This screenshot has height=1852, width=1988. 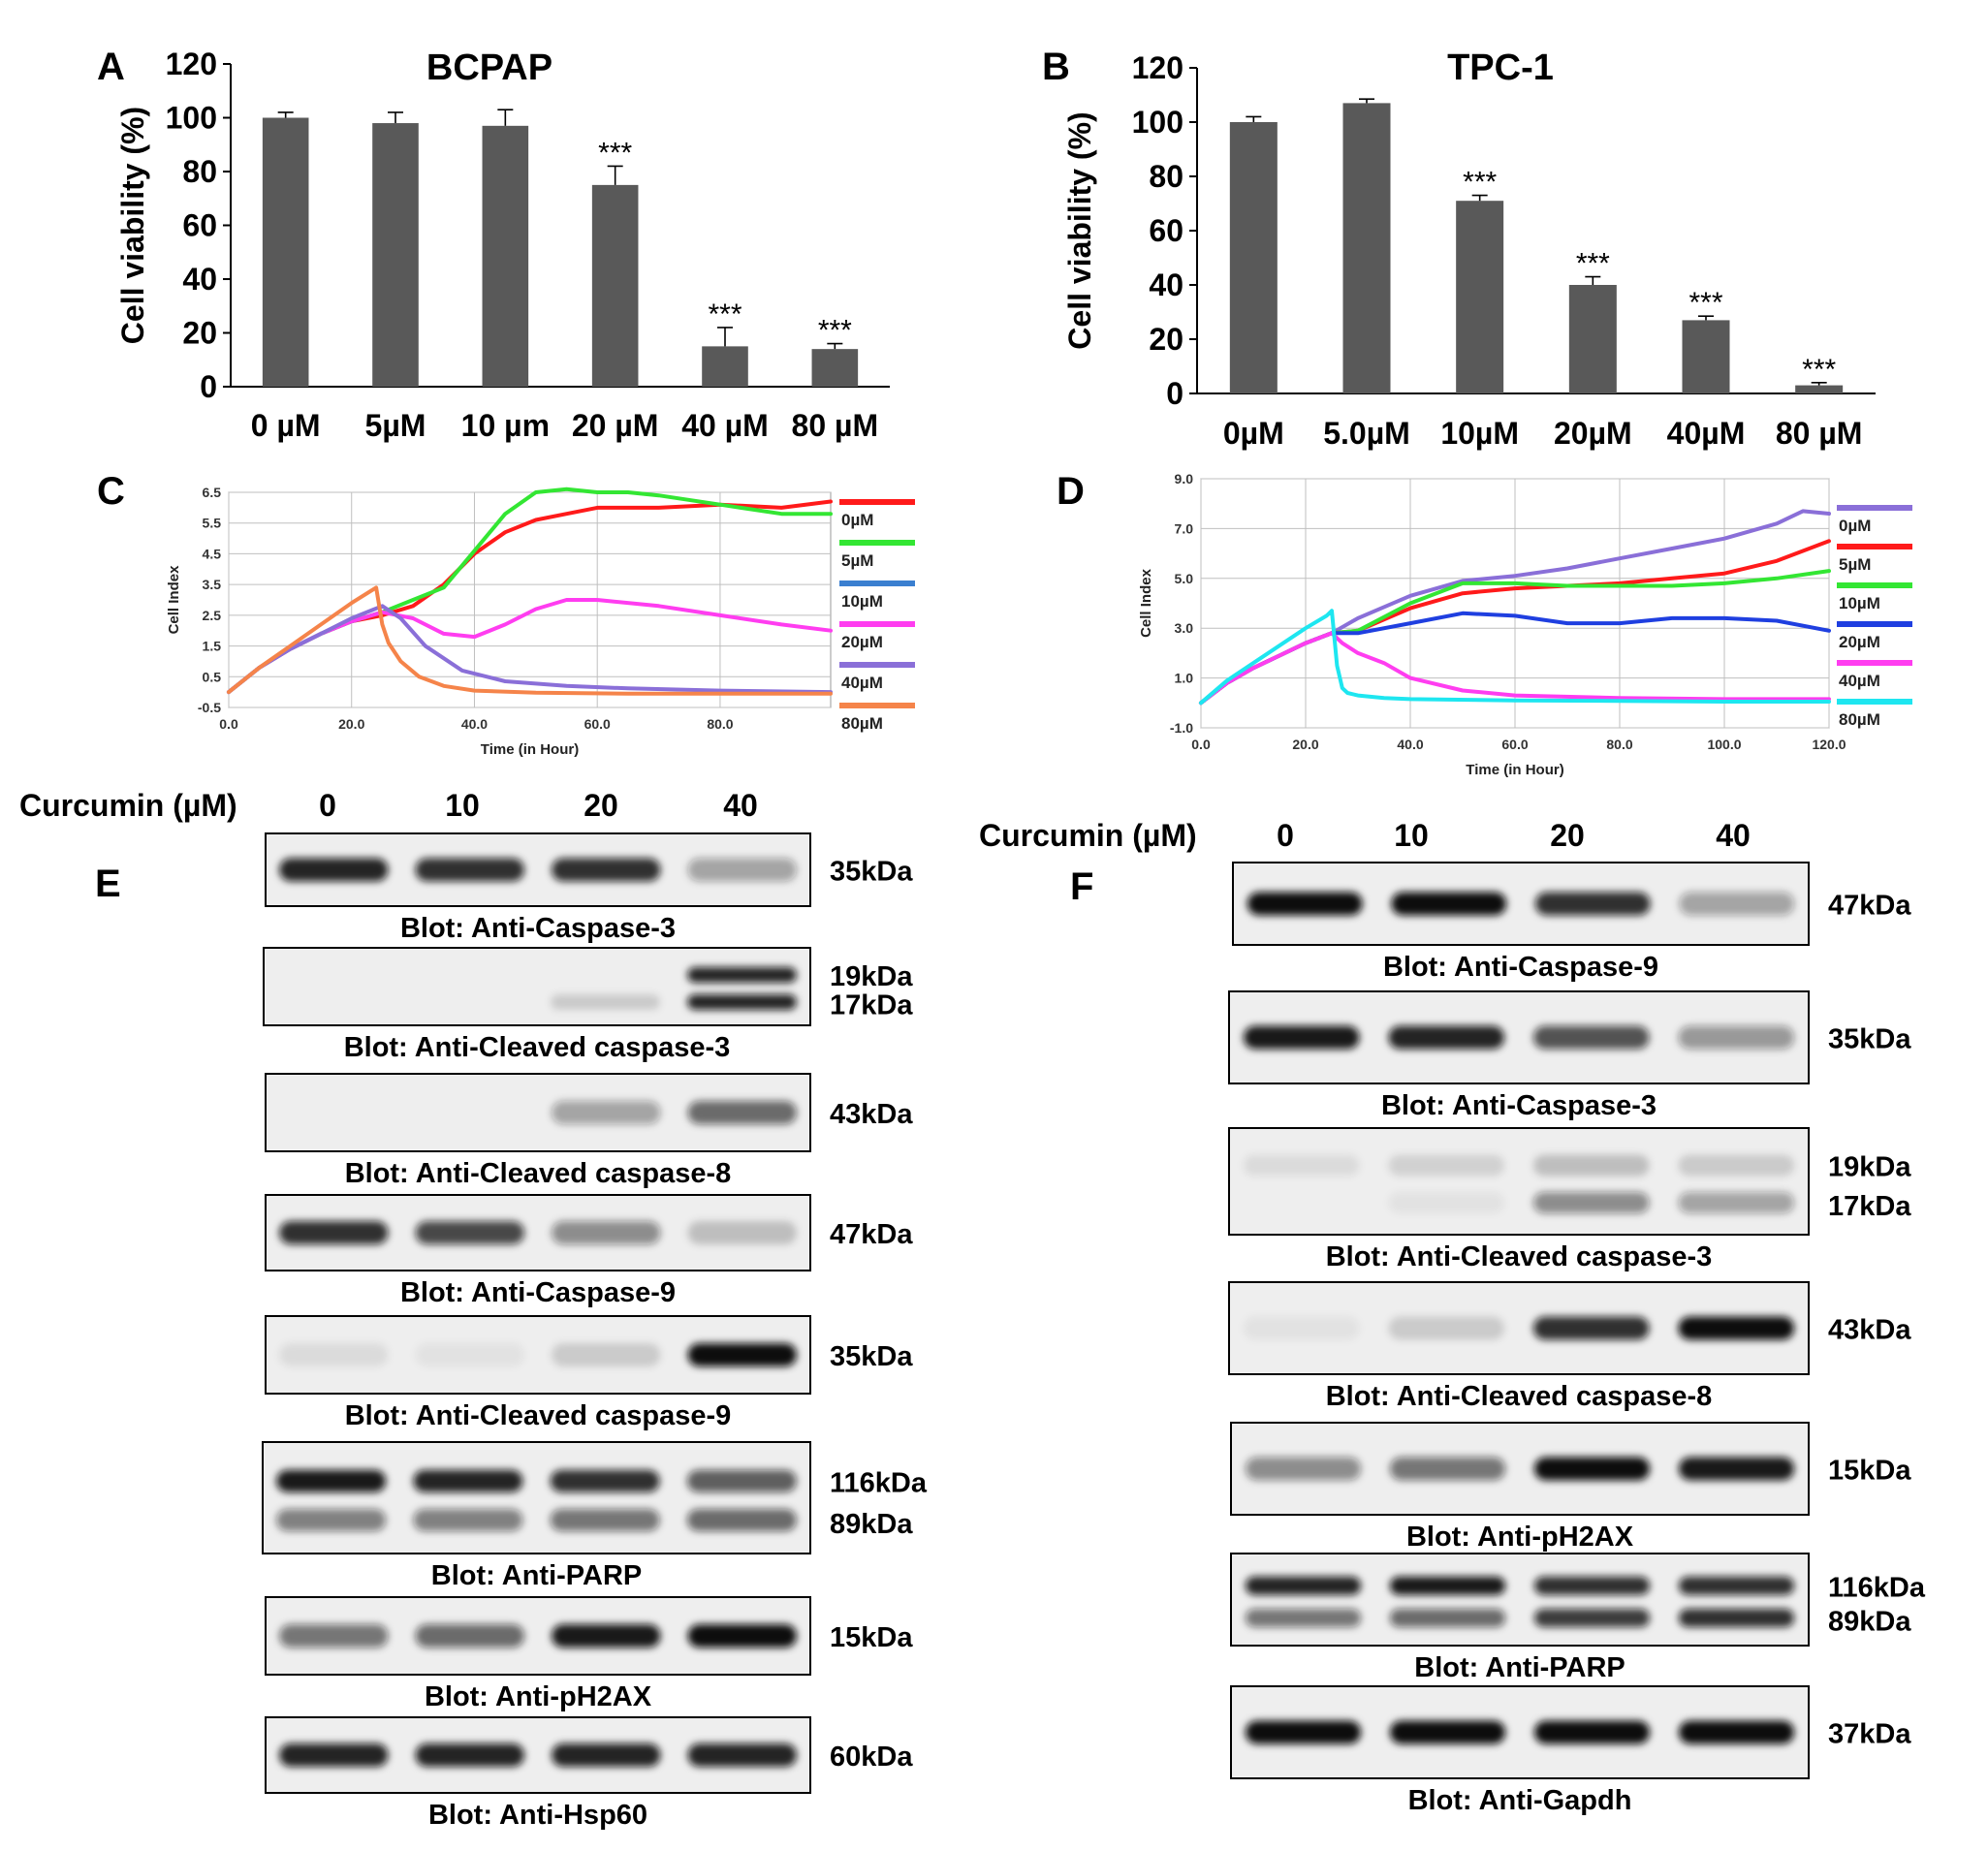 What do you see at coordinates (1056, 67) in the screenshot?
I see `panel-letter-b: B` at bounding box center [1056, 67].